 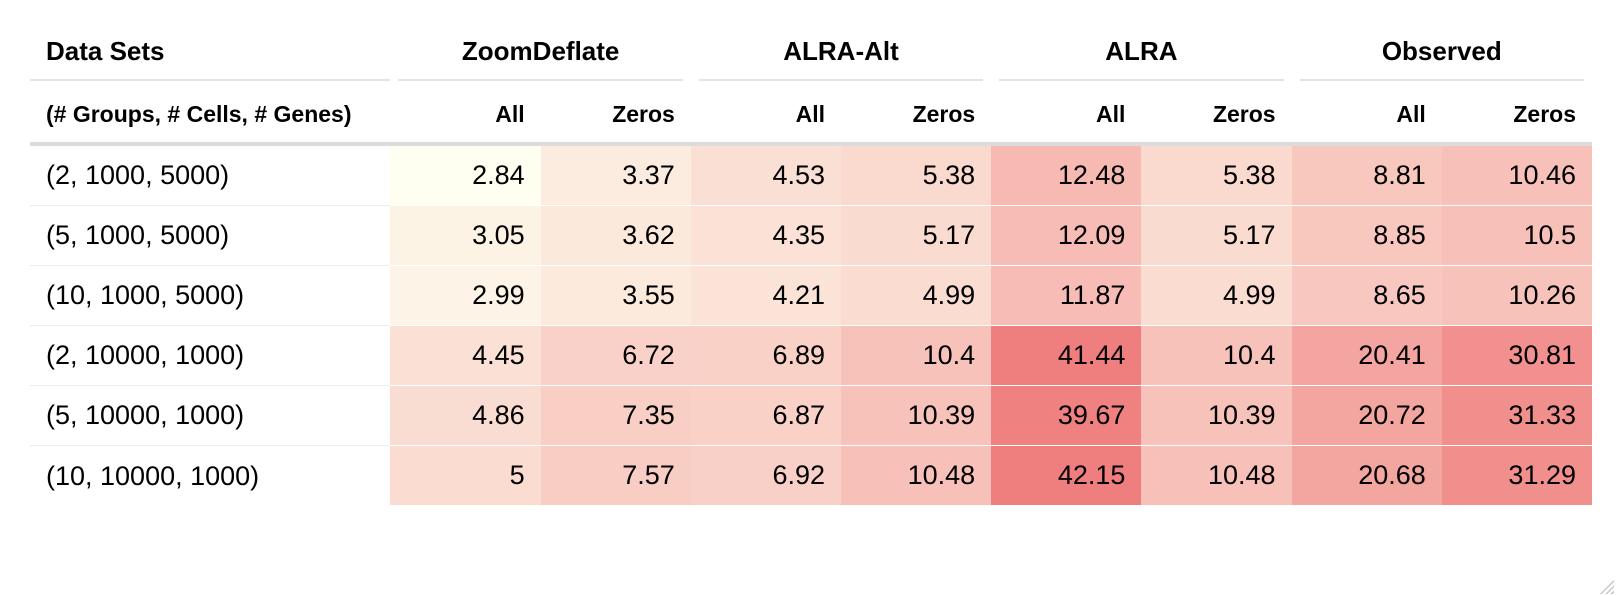 What do you see at coordinates (465, 356) in the screenshot?
I see `heatmap-cell-zoomdeflate-all: 4.45` at bounding box center [465, 356].